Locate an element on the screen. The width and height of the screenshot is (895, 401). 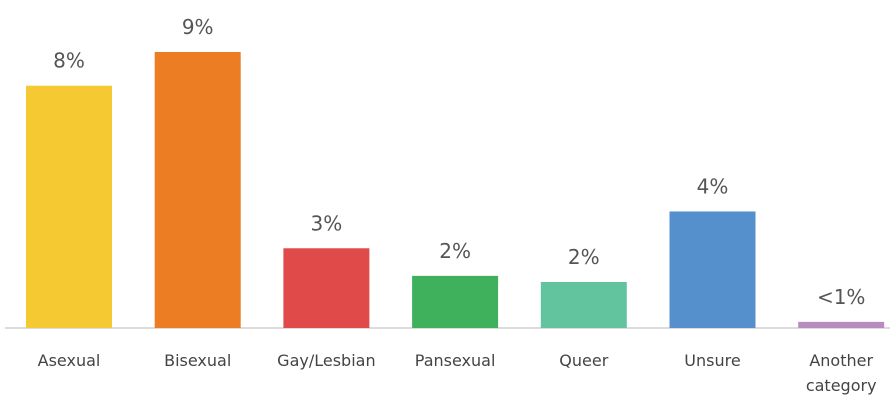
x-tick-label: Pansexual is located at coordinates (455, 360).